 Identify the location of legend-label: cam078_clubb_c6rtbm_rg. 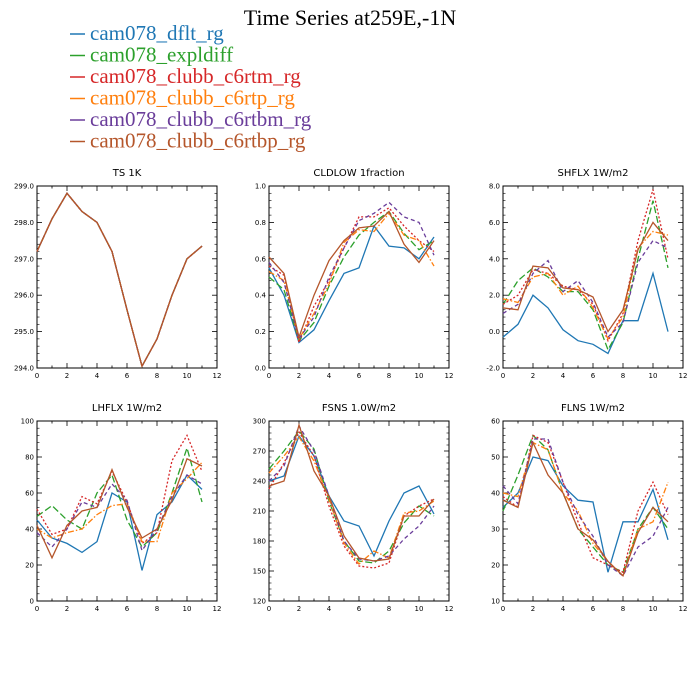
(201, 119).